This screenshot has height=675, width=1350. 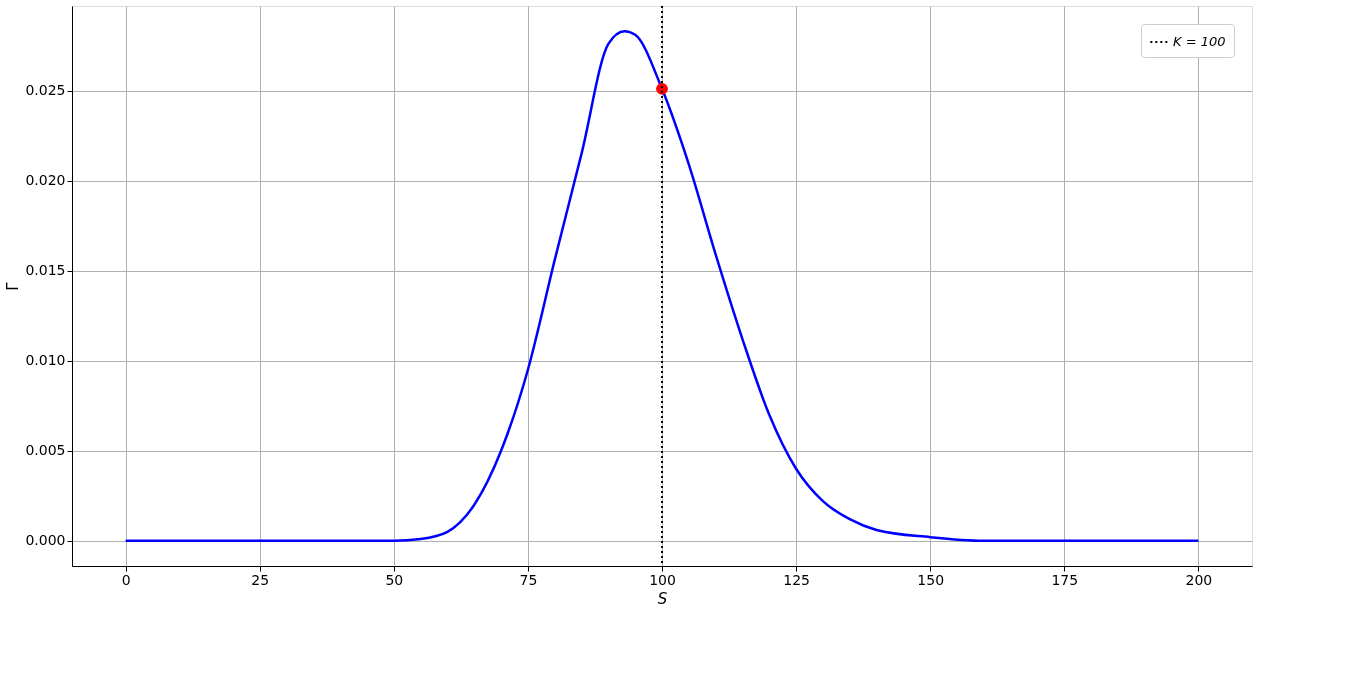 I want to click on x-tick-label: 100, so click(x=662, y=579).